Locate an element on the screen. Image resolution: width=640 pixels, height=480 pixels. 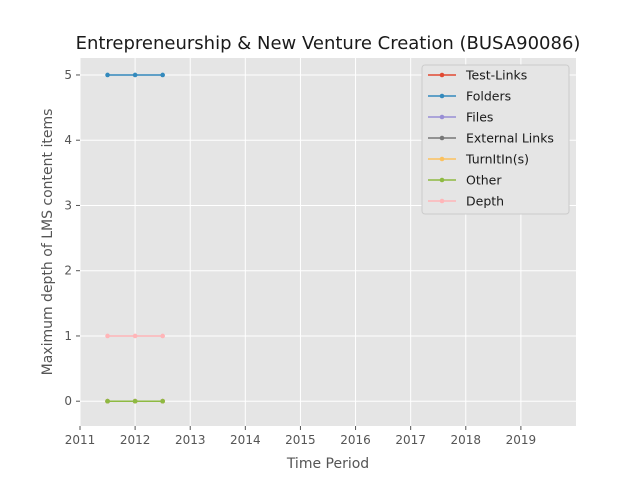
x-tick-label: 2014 is located at coordinates (245, 440).